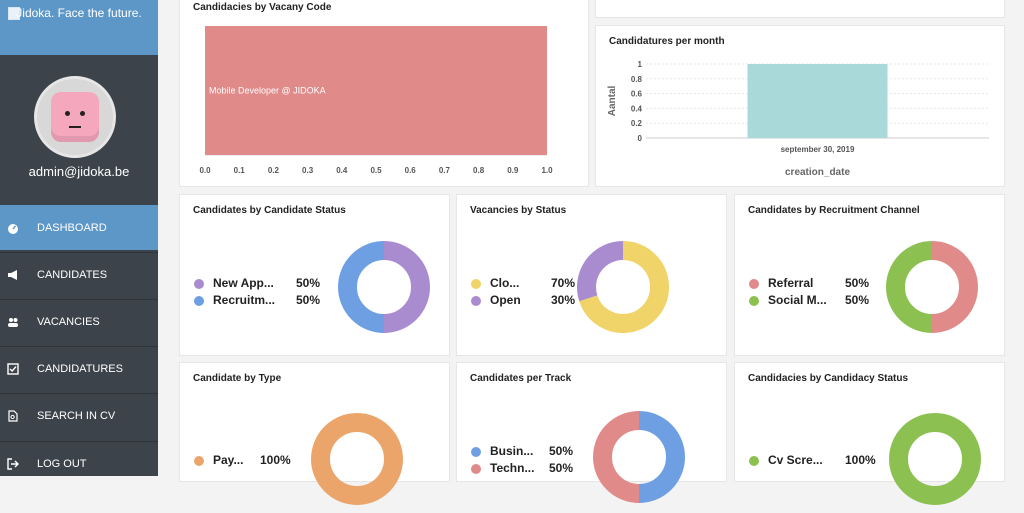 The image size is (1024, 513). I want to click on x-tick-label: 0.1, so click(240, 170).